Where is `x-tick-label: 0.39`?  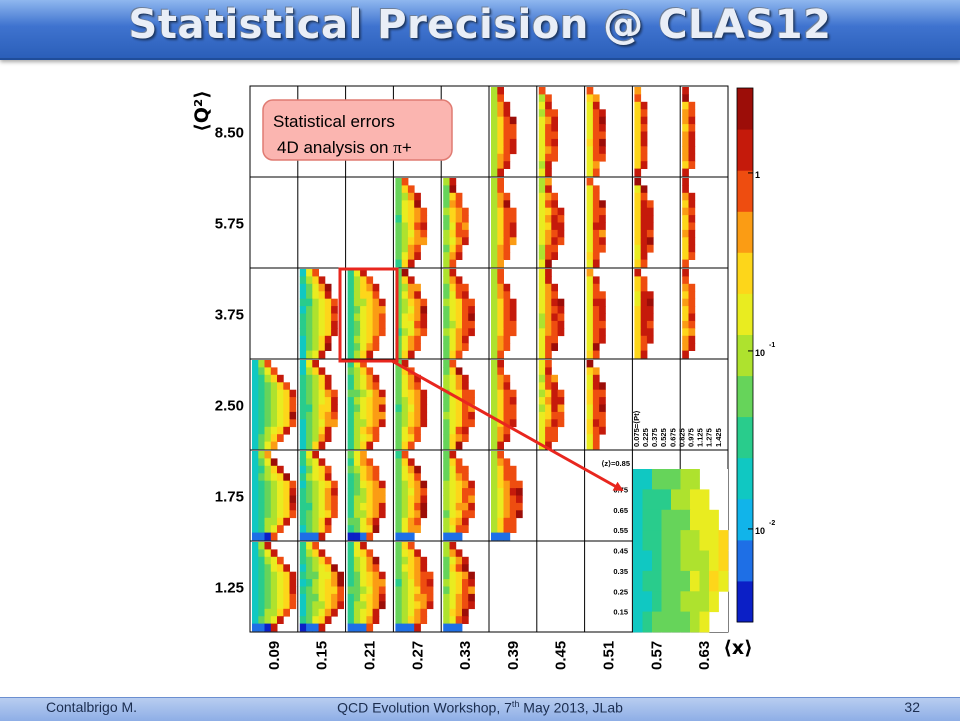
x-tick-label: 0.39 is located at coordinates (513, 655).